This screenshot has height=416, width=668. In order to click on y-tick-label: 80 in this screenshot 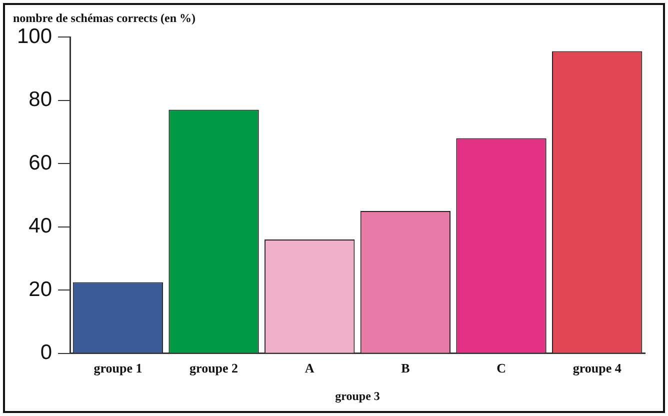, I will do `click(40, 100)`.